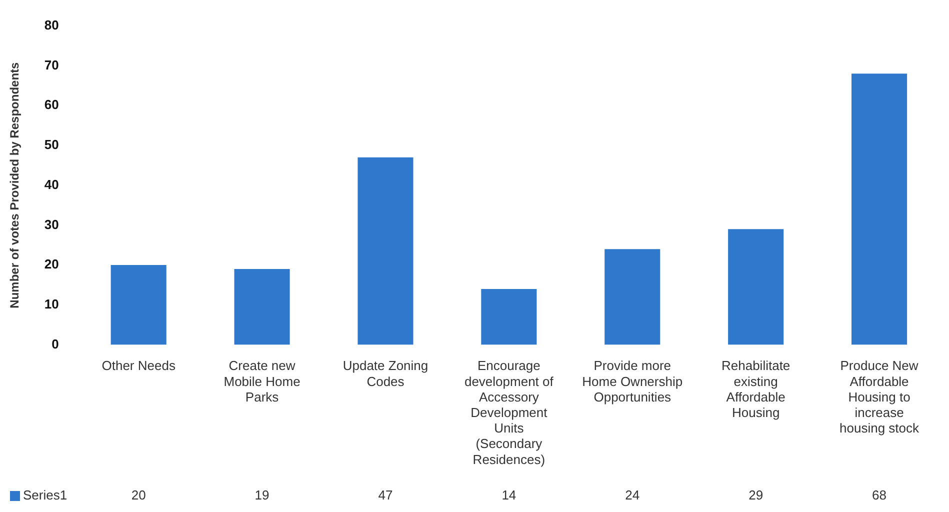  What do you see at coordinates (51, 184) in the screenshot?
I see `y-tick-label: 40` at bounding box center [51, 184].